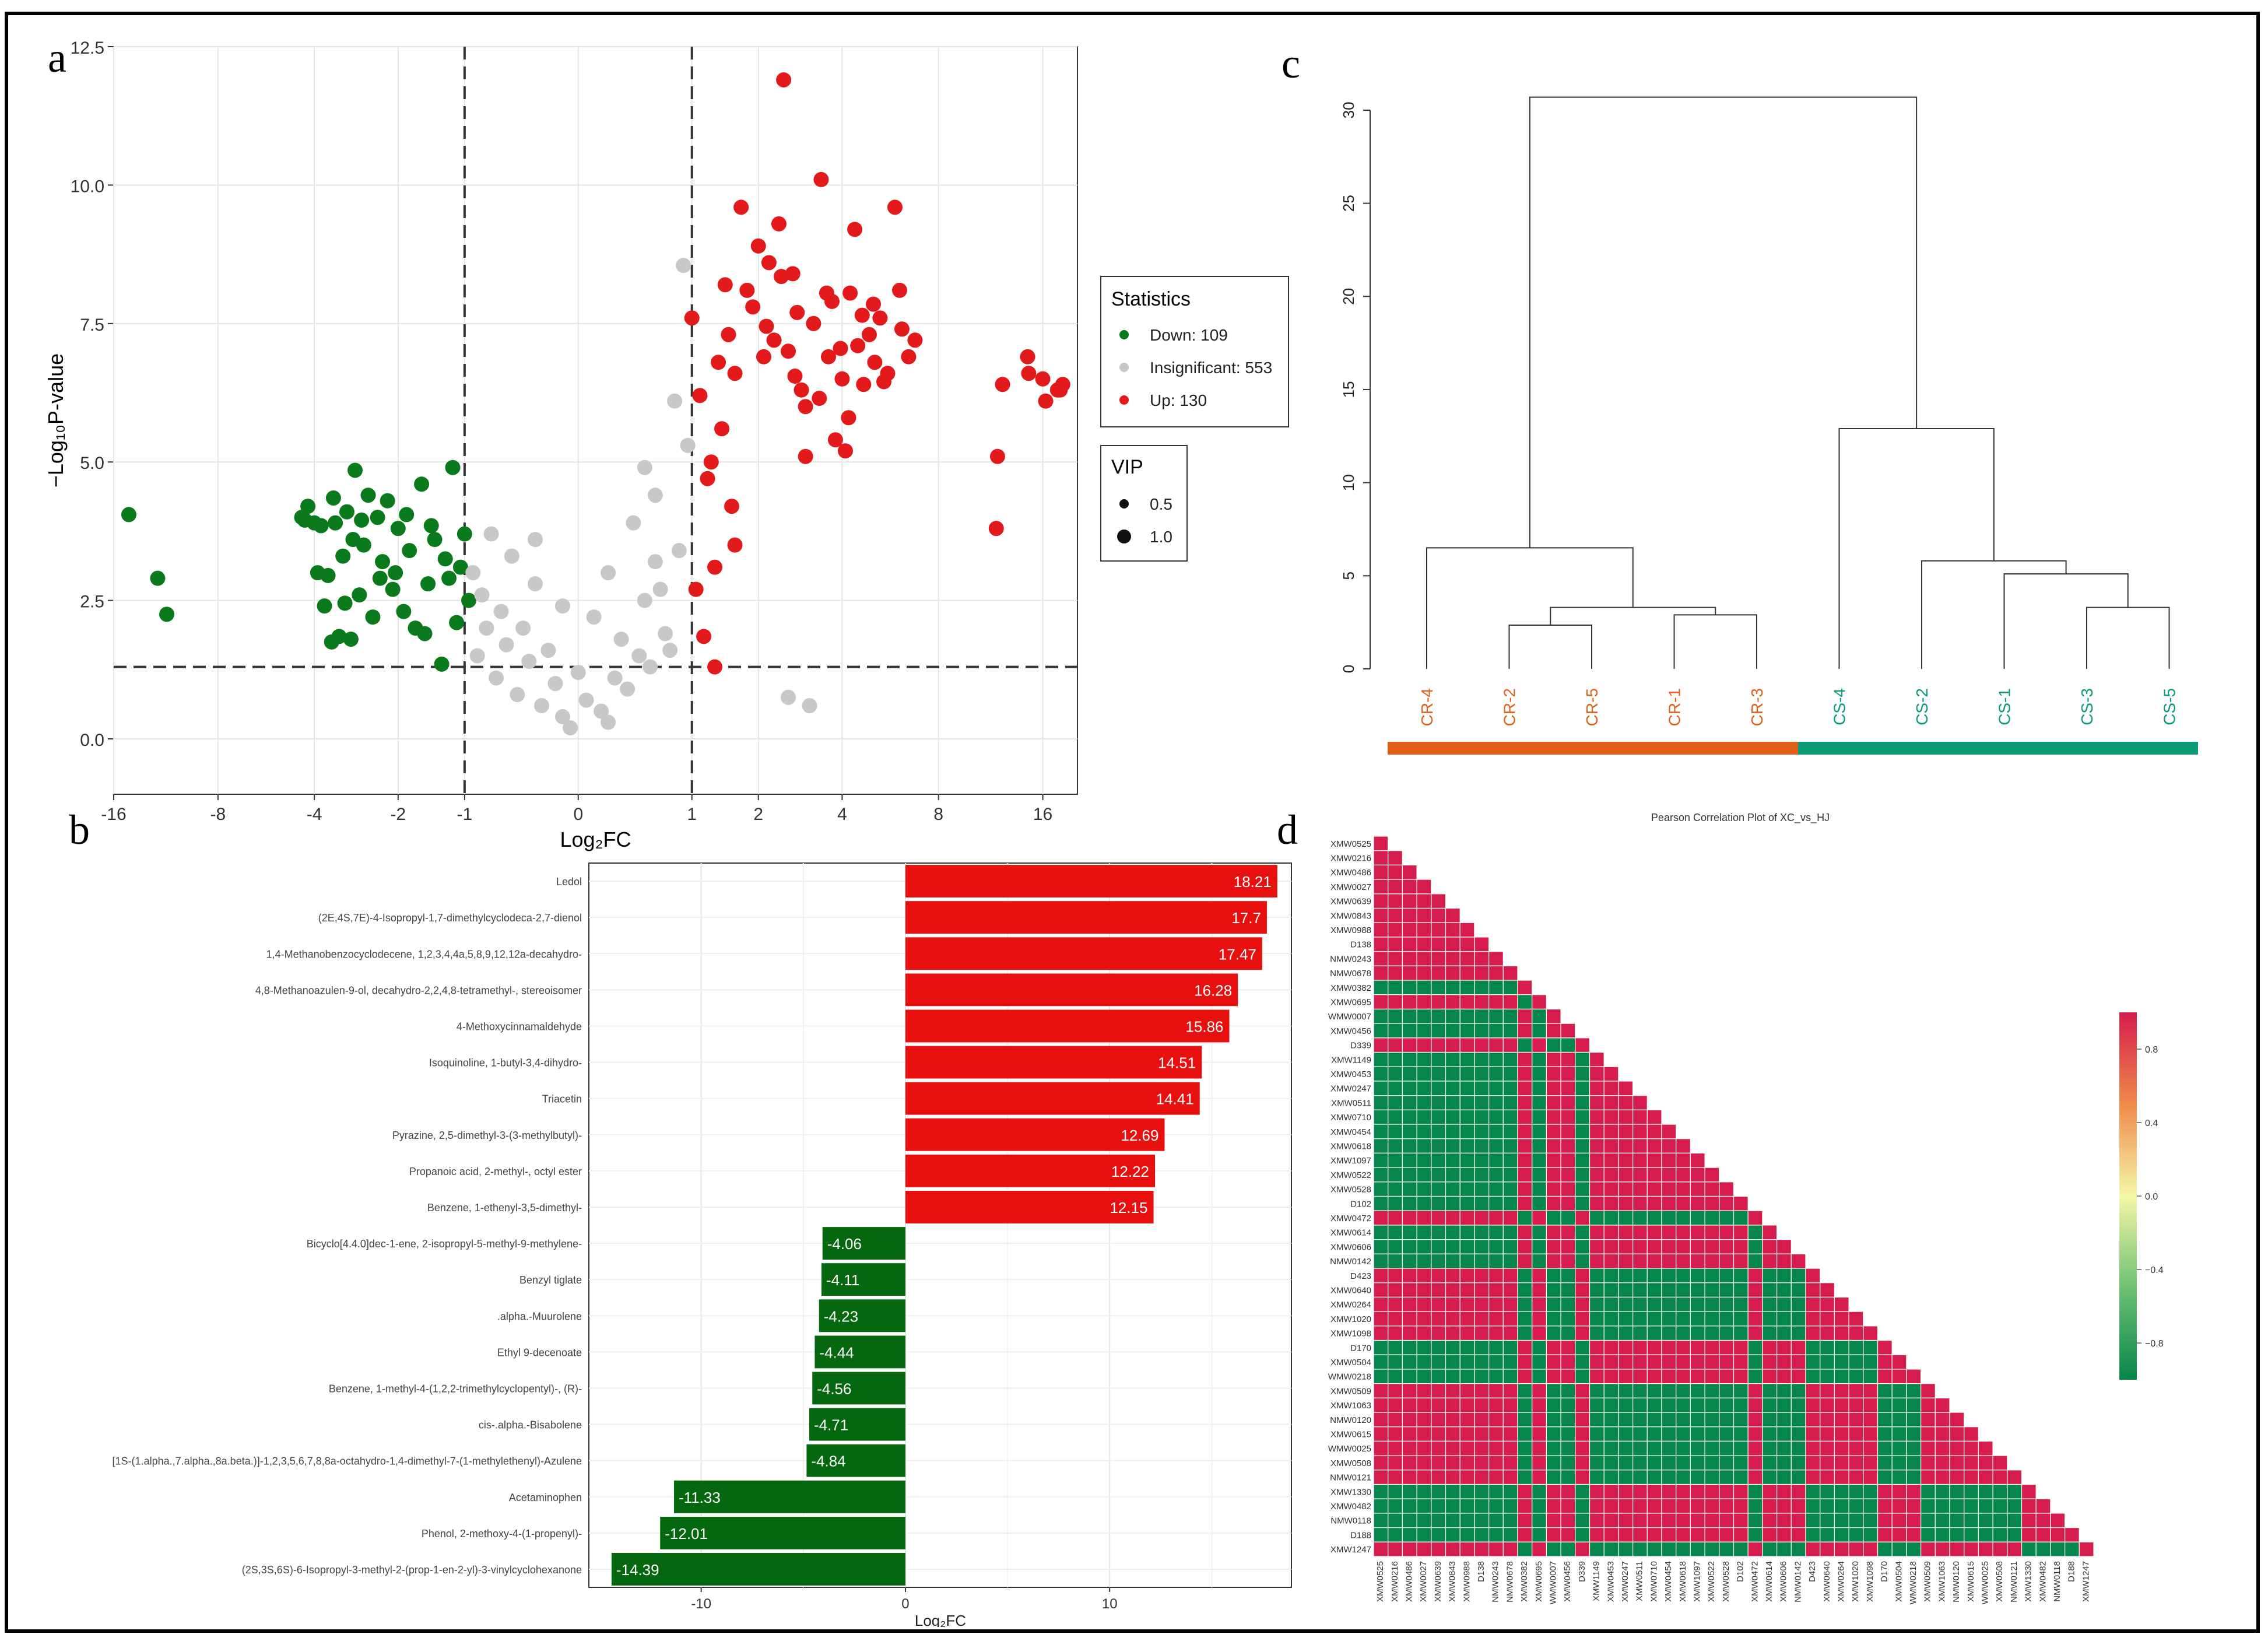 The width and height of the screenshot is (2268, 1641). I want to click on row-label: XMW0027, so click(1350, 887).